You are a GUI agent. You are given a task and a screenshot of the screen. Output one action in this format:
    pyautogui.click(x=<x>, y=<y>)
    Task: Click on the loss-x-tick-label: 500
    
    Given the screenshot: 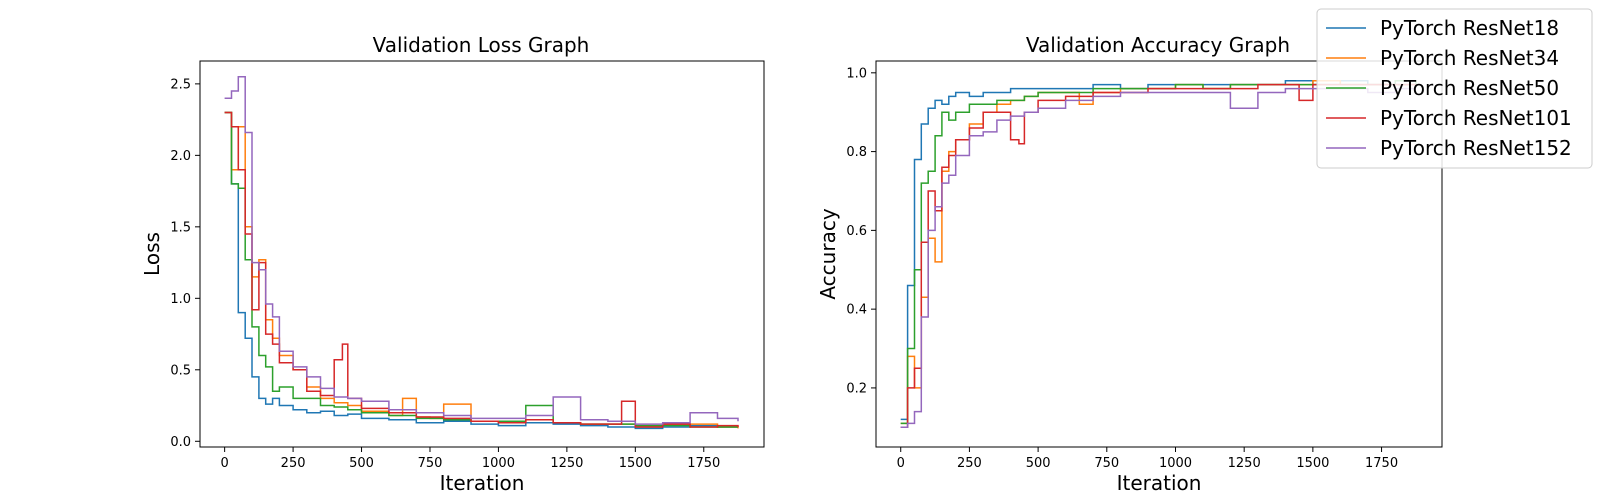 What is the action you would take?
    pyautogui.click(x=361, y=463)
    